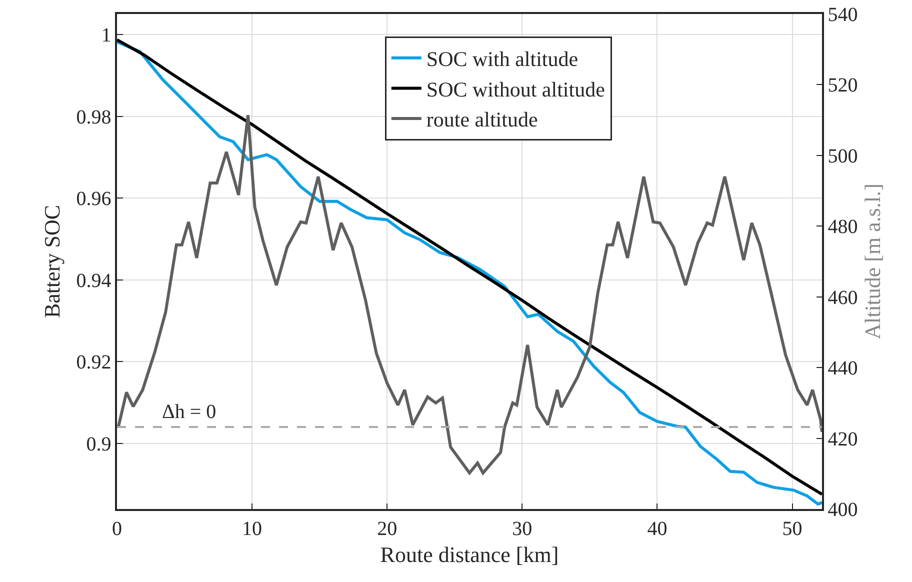  What do you see at coordinates (873, 262) in the screenshot?
I see `y2-axis-title: Altitude [m a.s.l.]` at bounding box center [873, 262].